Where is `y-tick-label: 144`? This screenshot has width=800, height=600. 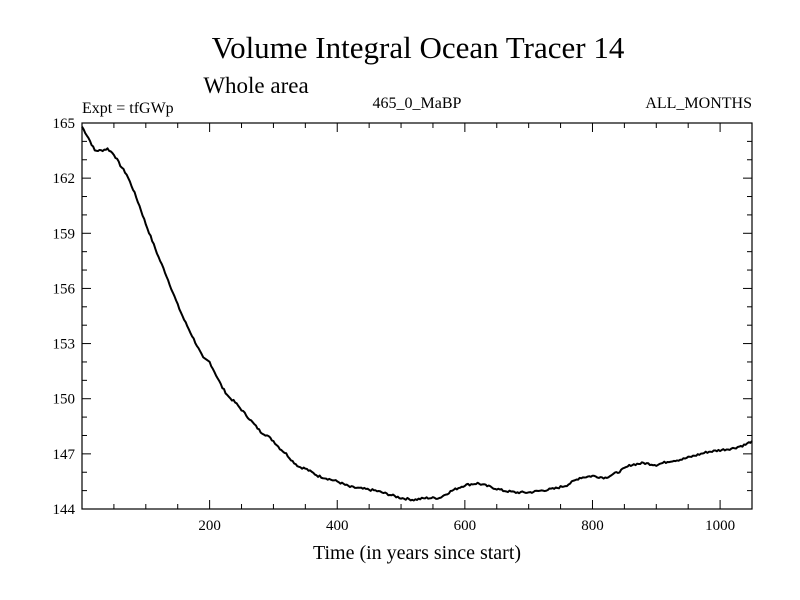
y-tick-label: 144 is located at coordinates (64, 510).